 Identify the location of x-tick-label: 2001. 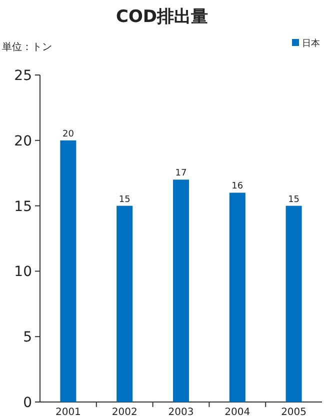
(68, 412).